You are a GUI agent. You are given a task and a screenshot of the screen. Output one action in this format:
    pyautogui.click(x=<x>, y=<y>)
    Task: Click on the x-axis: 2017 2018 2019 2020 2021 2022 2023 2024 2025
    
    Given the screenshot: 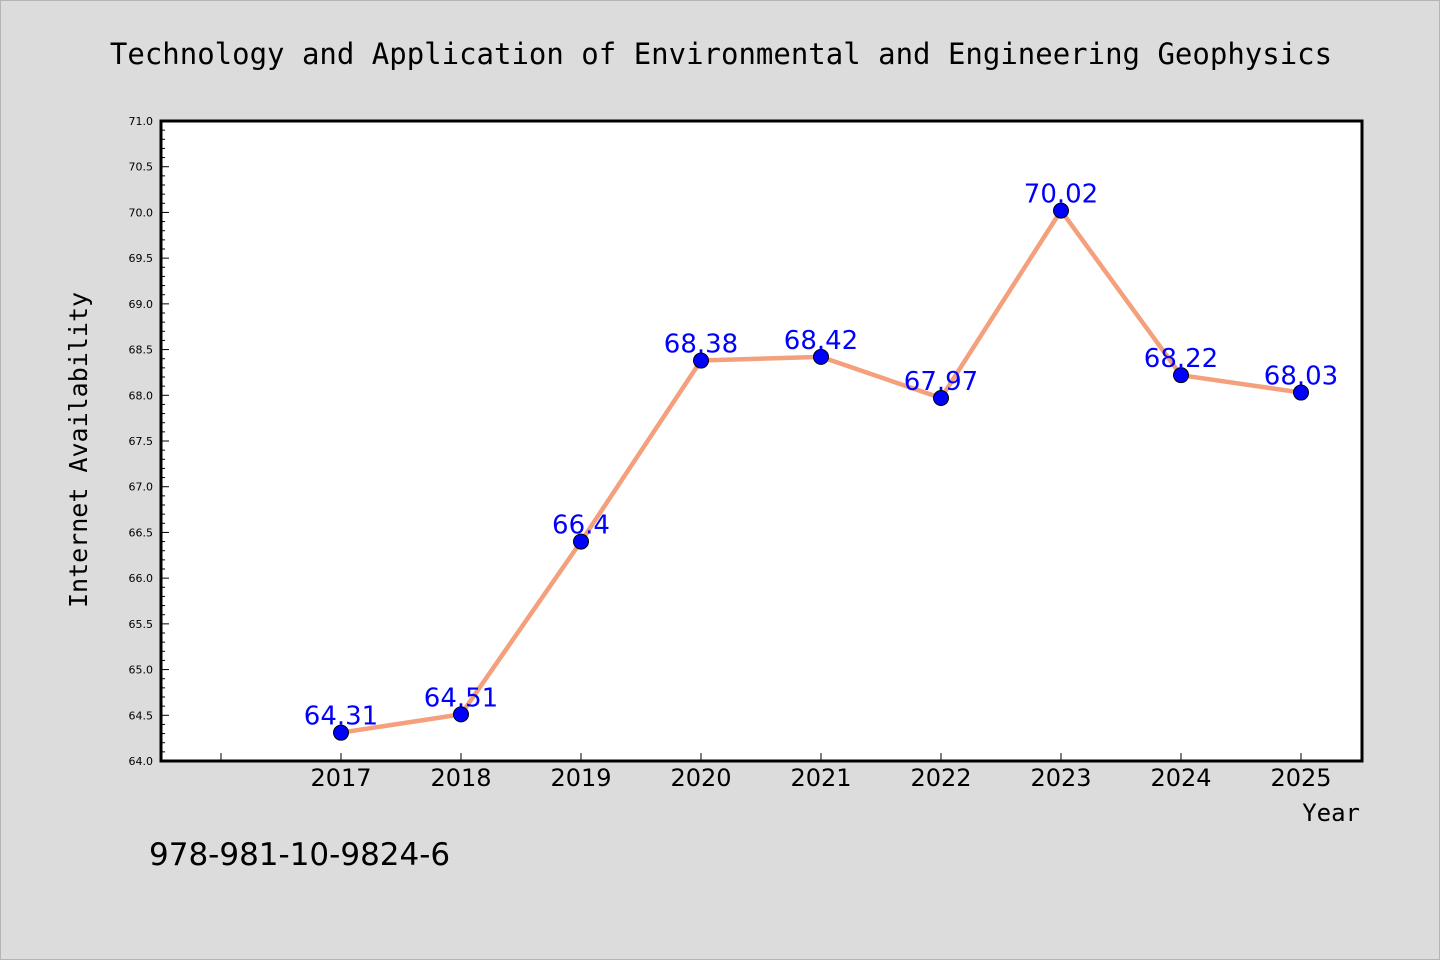 What is the action you would take?
    pyautogui.click(x=776, y=772)
    